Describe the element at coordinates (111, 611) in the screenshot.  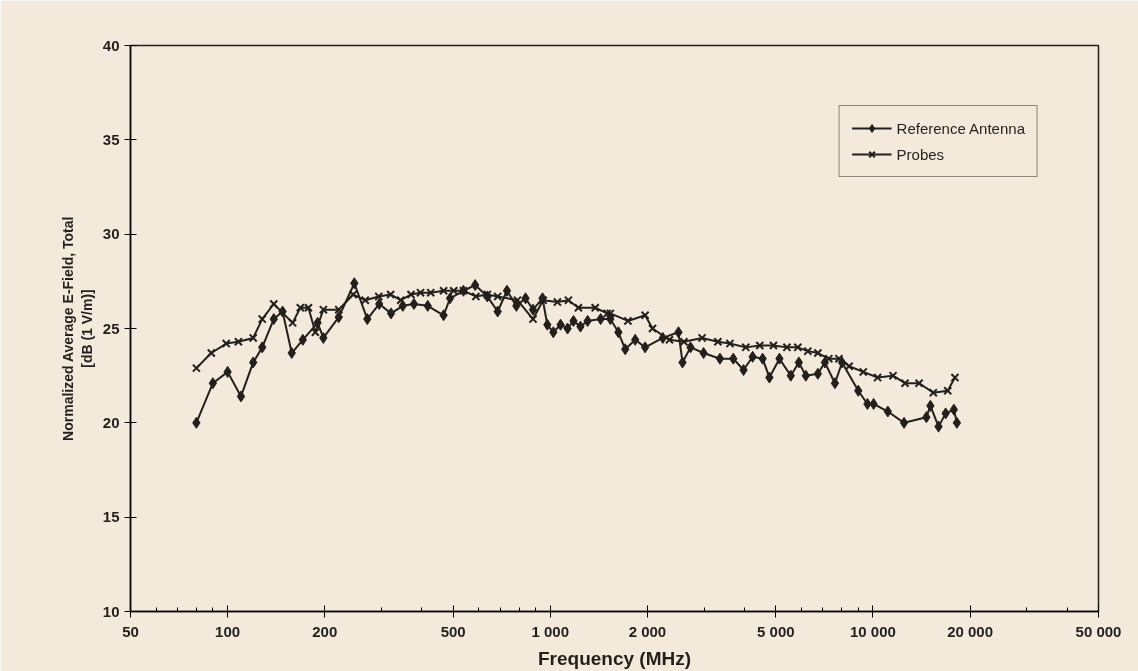
I see `y-tick-label: 10` at that location.